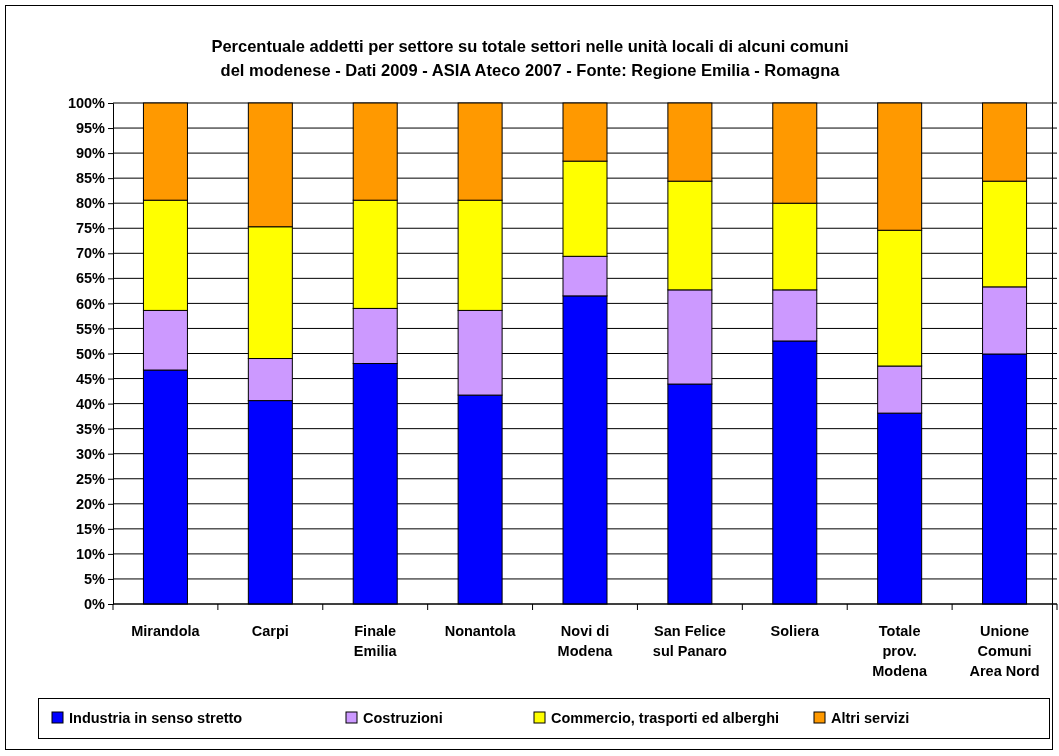 The height and width of the screenshot is (756, 1059). Describe the element at coordinates (270, 631) in the screenshot. I see `x-tick-label: Carpi` at that location.